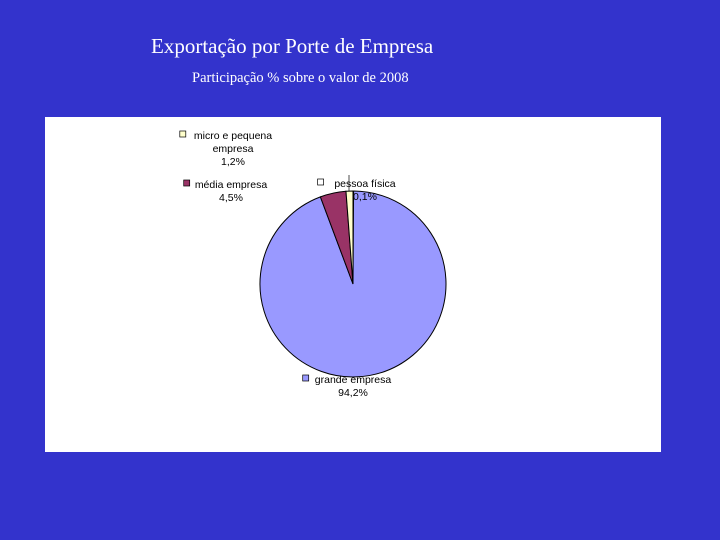 This screenshot has width=720, height=540. What do you see at coordinates (231, 185) in the screenshot?
I see `label-category-media-empresa: média empresa` at bounding box center [231, 185].